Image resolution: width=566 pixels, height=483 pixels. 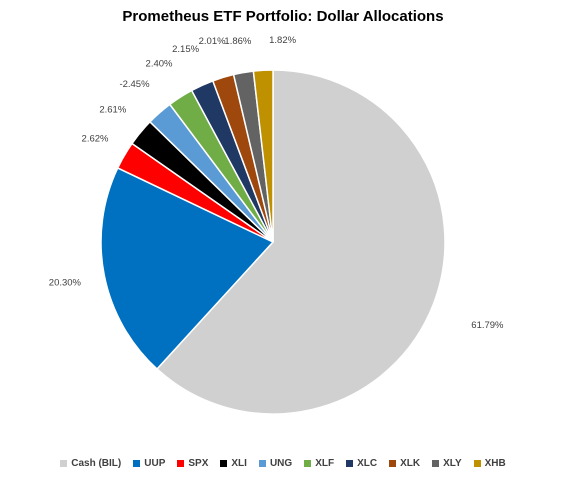 I want to click on legend-item: XLK, so click(x=404, y=463).